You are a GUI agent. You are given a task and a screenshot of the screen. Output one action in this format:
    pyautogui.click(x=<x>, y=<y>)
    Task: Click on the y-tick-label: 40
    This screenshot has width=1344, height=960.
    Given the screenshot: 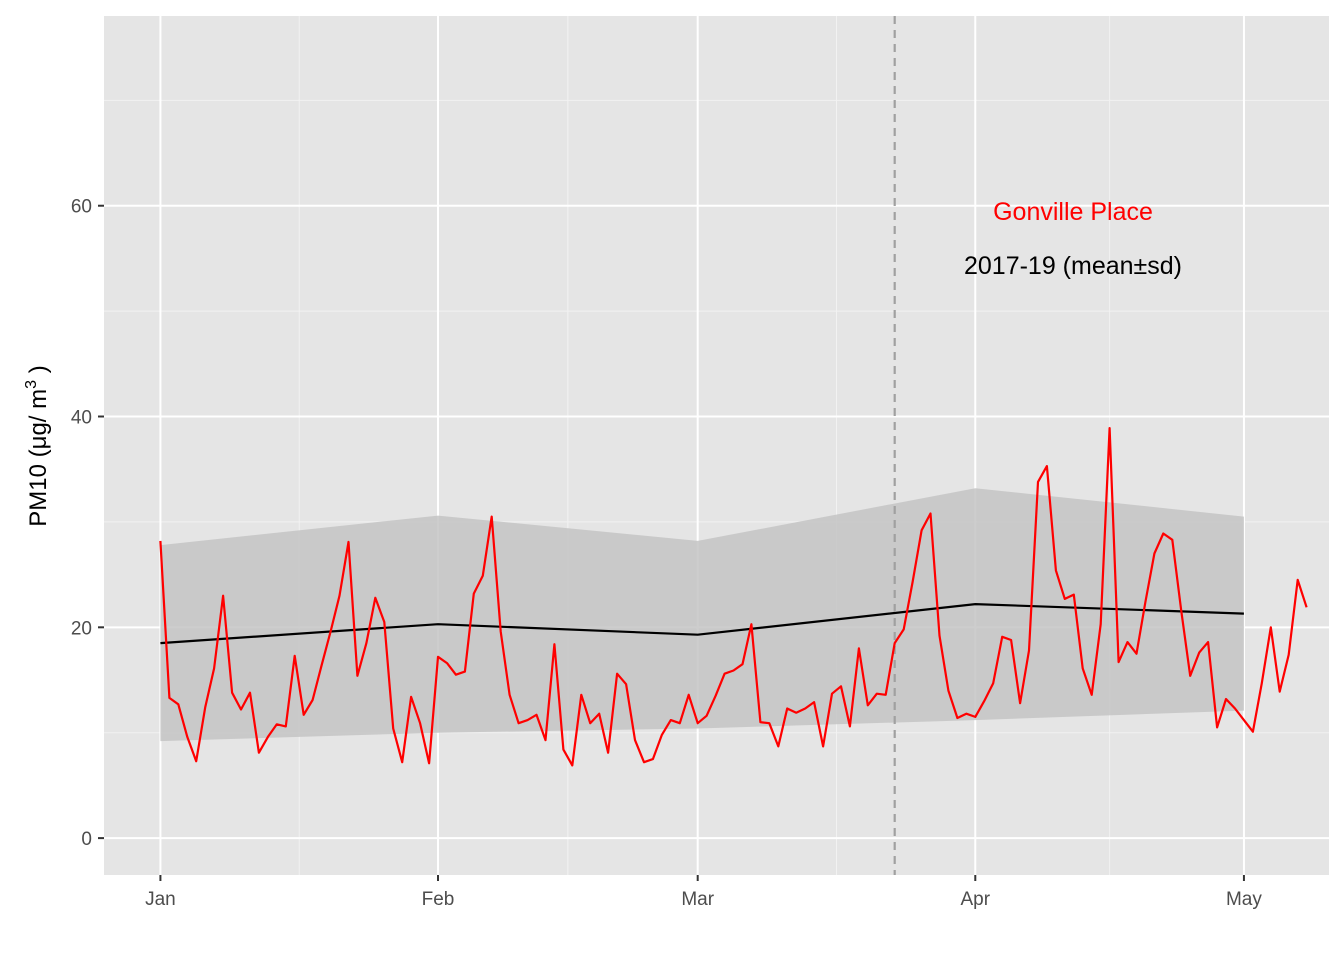 What is the action you would take?
    pyautogui.click(x=81, y=418)
    